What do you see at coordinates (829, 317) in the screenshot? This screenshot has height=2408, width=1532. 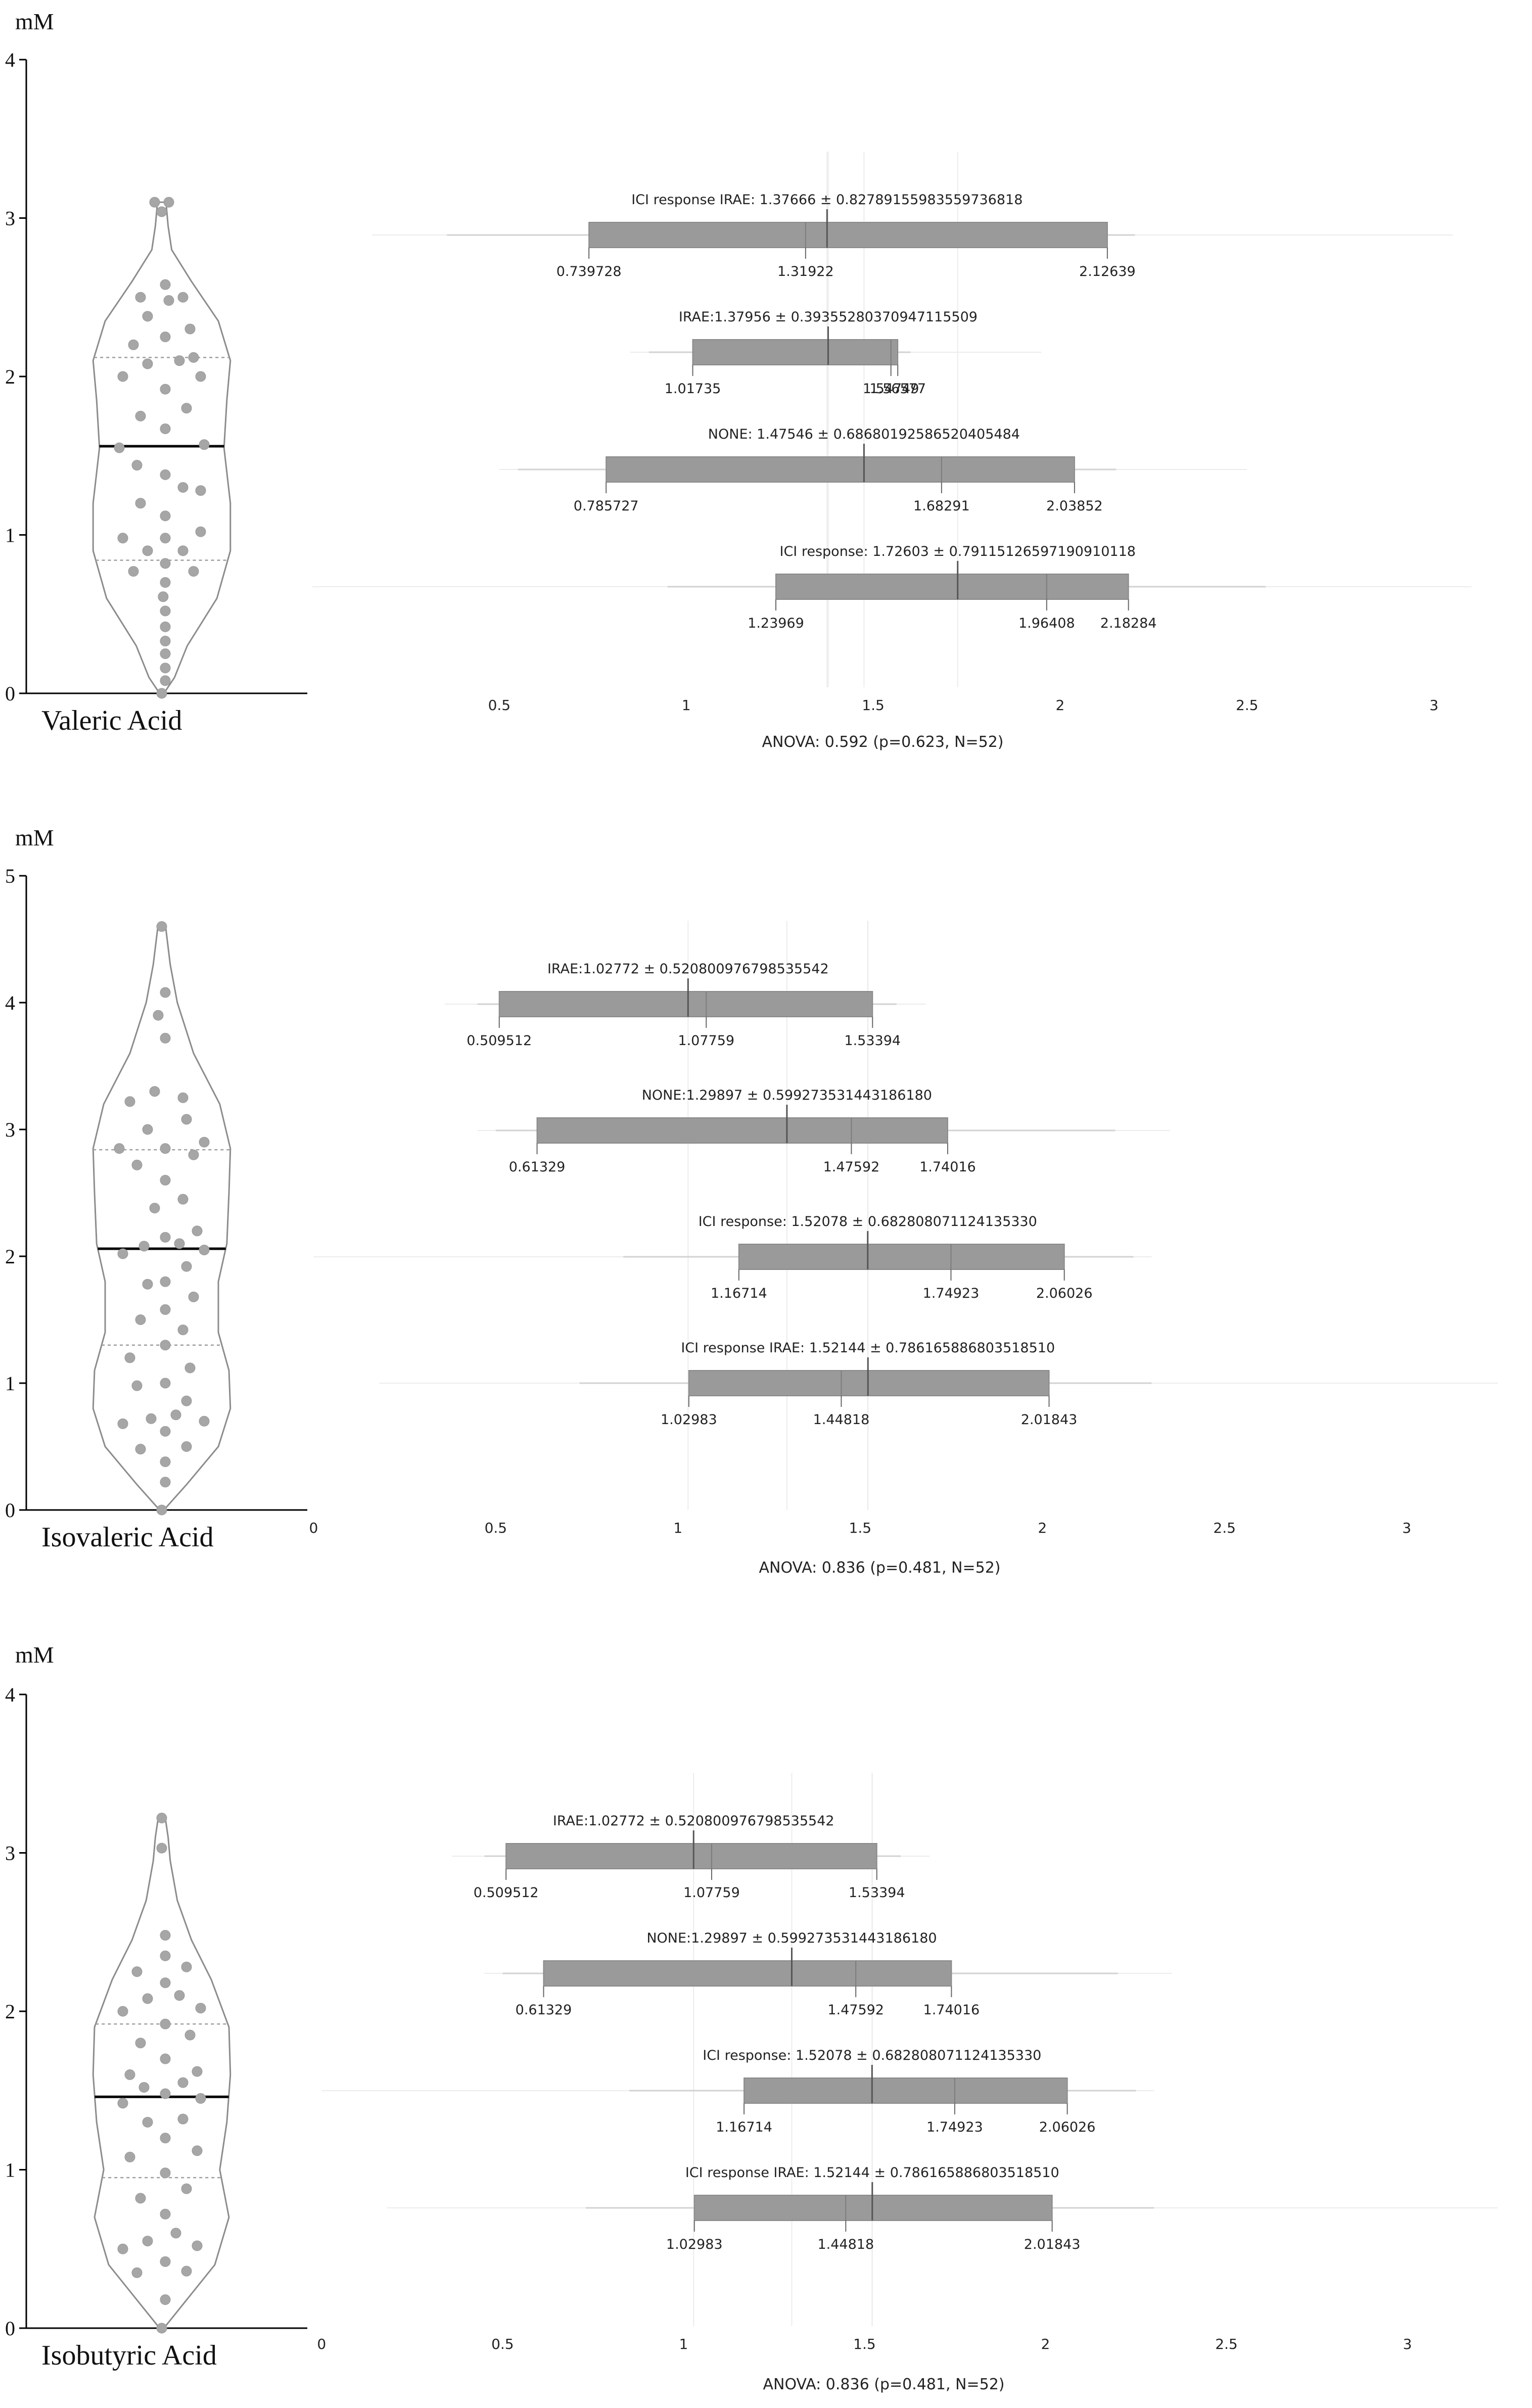 I see `box-group-title: IRAE:1.37956 ± 0.39355280370947115509` at bounding box center [829, 317].